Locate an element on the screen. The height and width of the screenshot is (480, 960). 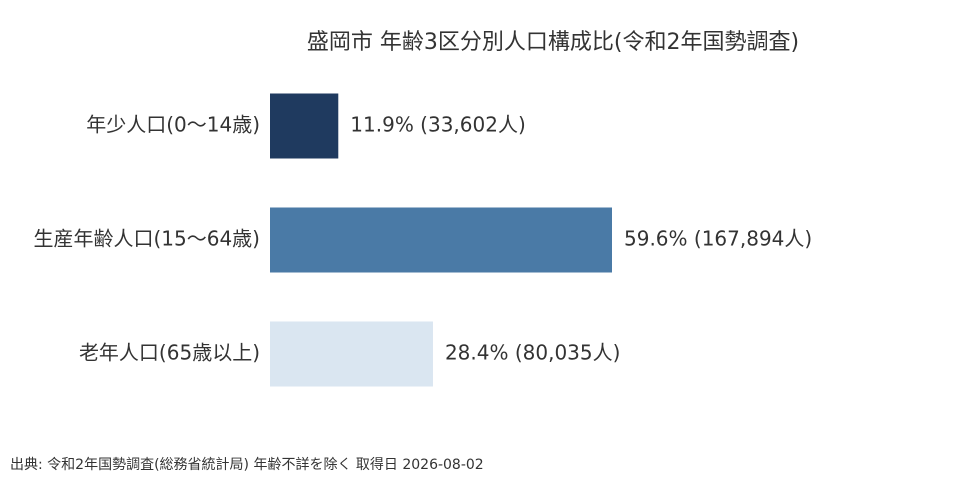
chart-title: 盛岡市 年齢3区分別人口構成比(令和2年国勢調査) is located at coordinates (553, 42).